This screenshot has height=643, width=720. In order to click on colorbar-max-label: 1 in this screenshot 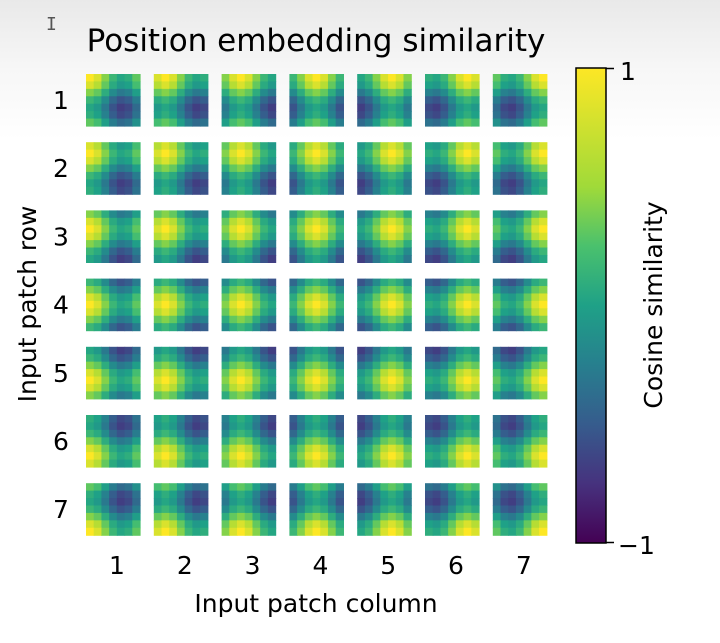, I will do `click(628, 71)`.